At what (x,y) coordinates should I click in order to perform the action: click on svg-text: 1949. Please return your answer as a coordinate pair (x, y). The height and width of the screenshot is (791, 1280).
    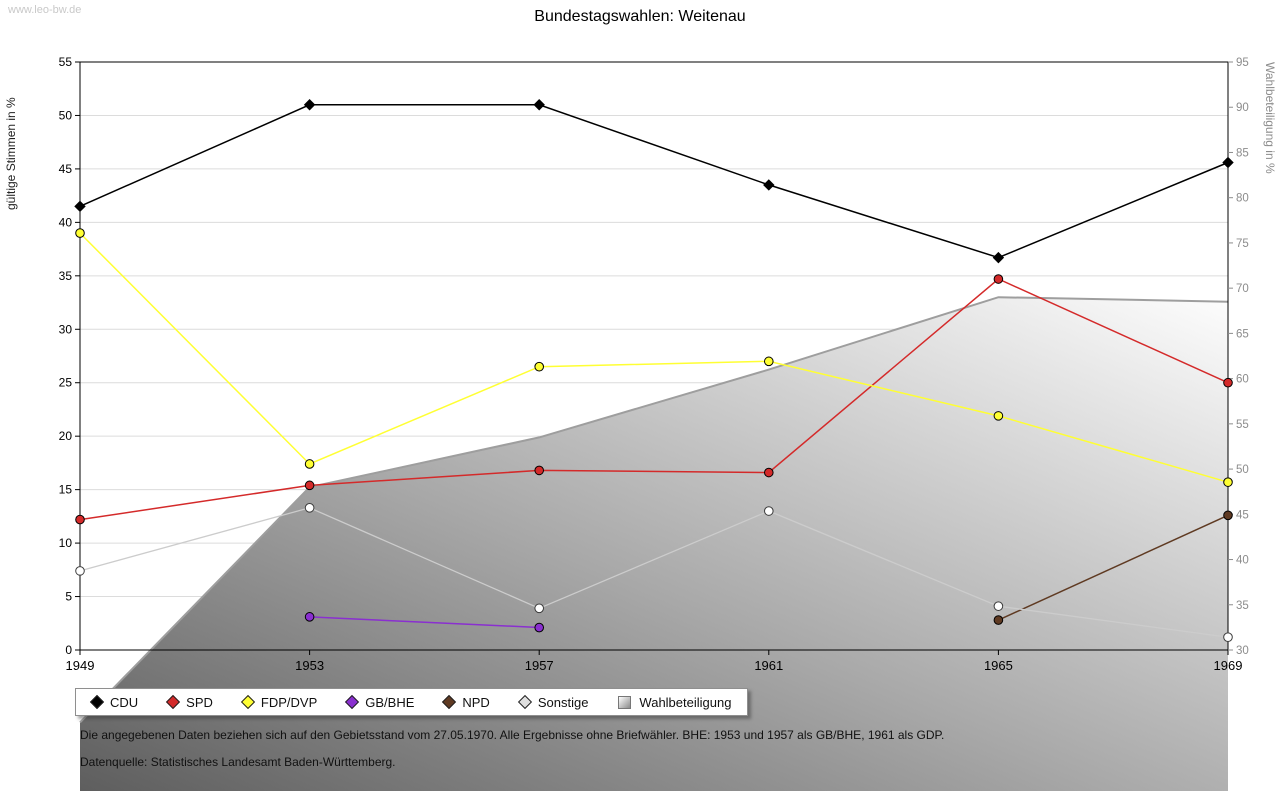
    Looking at the image, I should click on (80, 665).